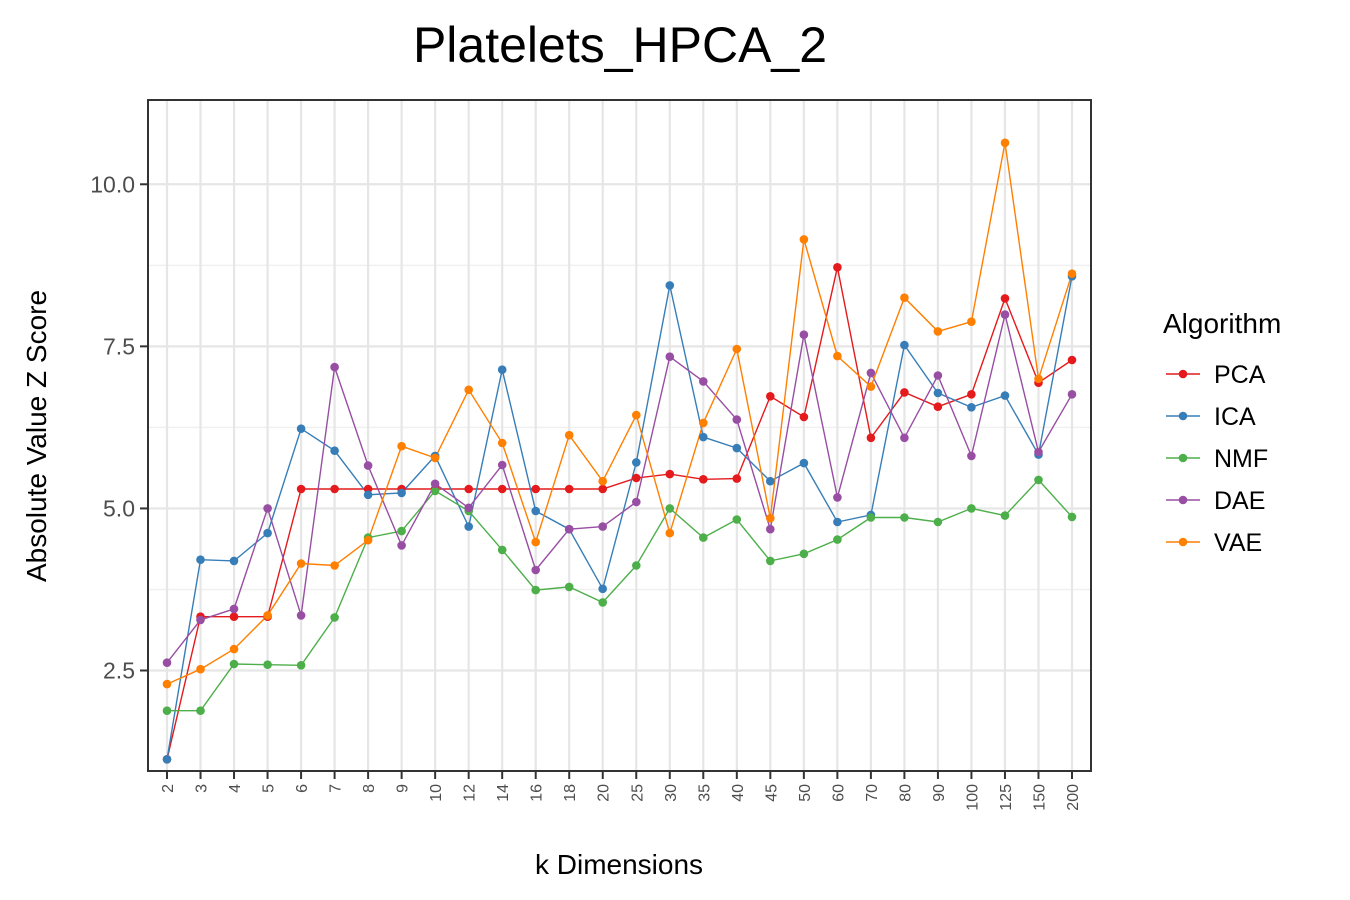  What do you see at coordinates (904, 392) in the screenshot?
I see `point-pca-k80` at bounding box center [904, 392].